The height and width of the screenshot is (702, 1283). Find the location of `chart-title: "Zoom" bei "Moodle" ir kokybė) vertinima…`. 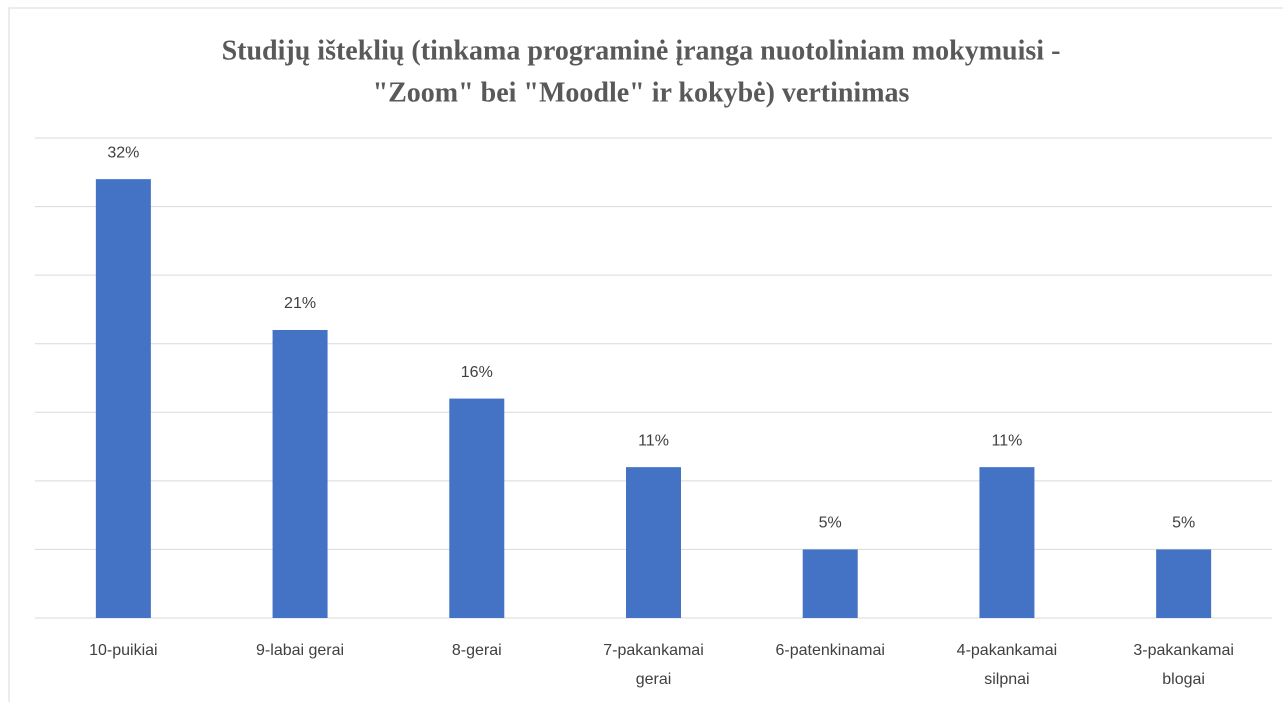

chart-title: "Zoom" bei "Moodle" ir kokybė) vertinima… is located at coordinates (641, 92).